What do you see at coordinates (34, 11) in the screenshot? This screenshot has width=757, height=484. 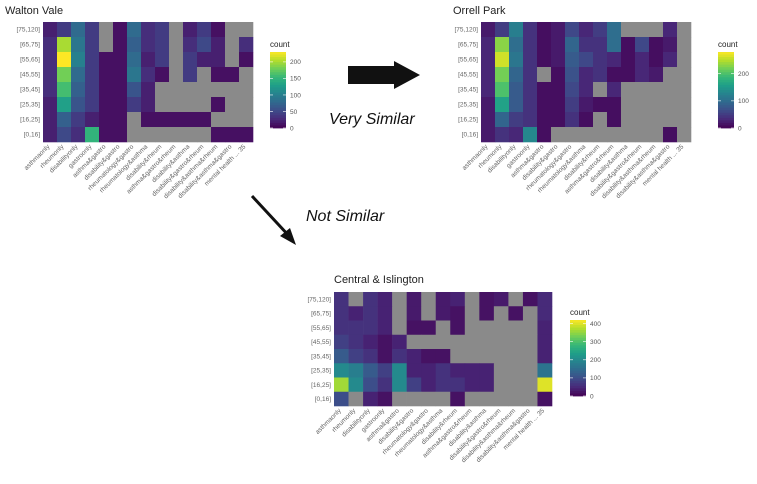 I see `panel-title: Walton Vale` at bounding box center [34, 11].